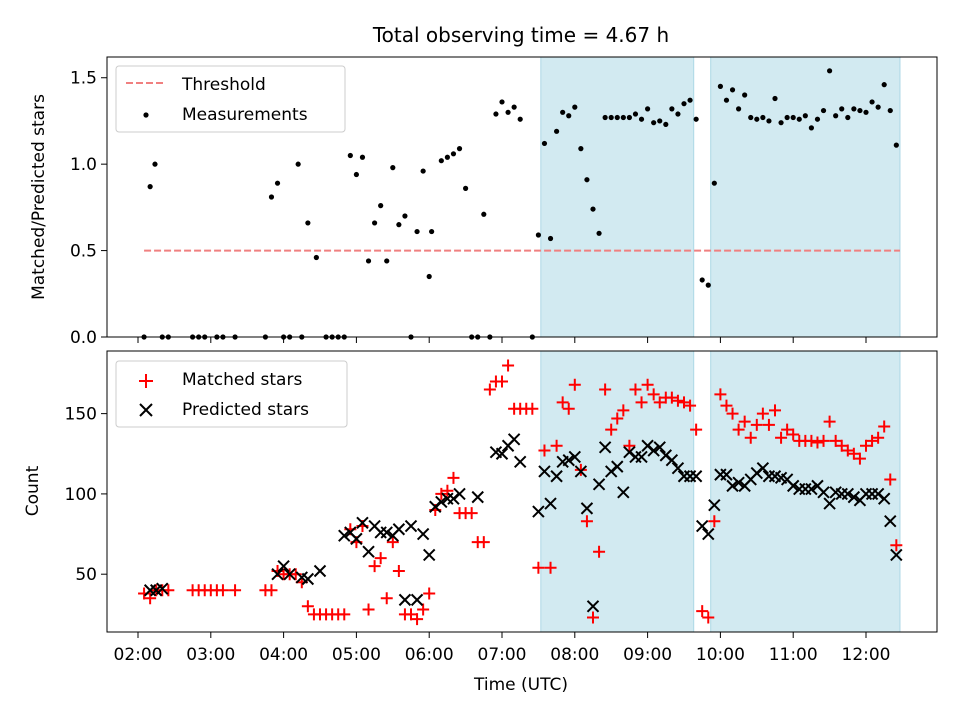  What do you see at coordinates (88, 208) in the screenshot?
I see `top-y-axis: 0.0 0.5 1.0 1.5` at bounding box center [88, 208].